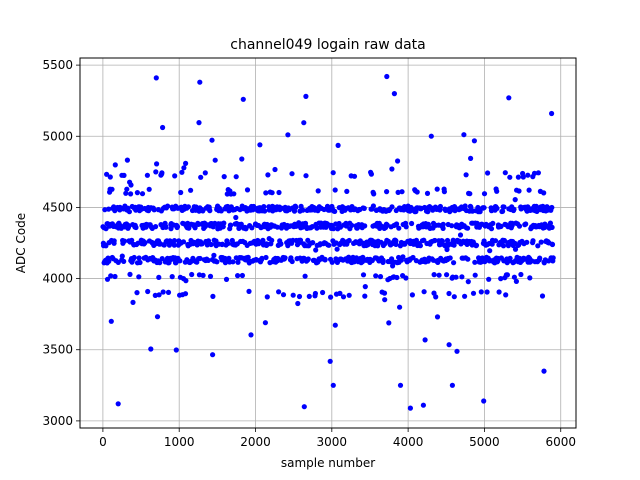  What do you see at coordinates (57, 421) in the screenshot?
I see `y-tick-label: 3000` at bounding box center [57, 421].